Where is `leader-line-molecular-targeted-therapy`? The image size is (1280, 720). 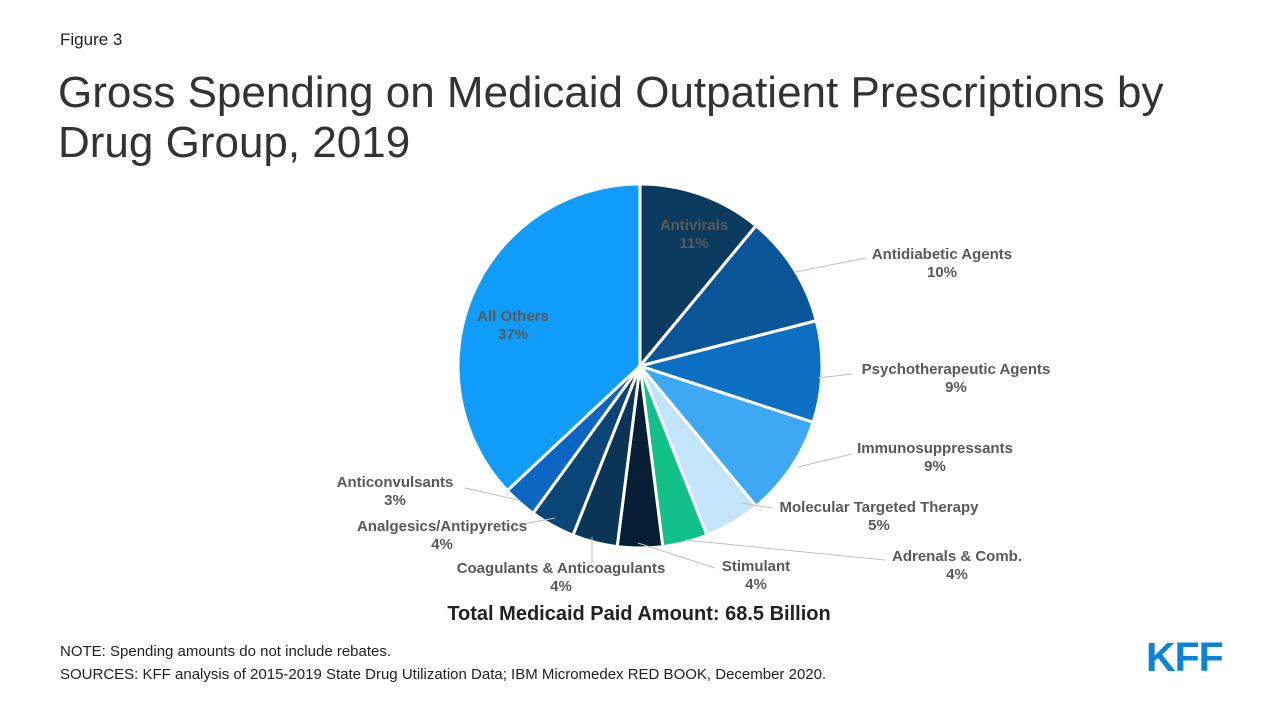
leader-line-molecular-targeted-therapy is located at coordinates (757, 505).